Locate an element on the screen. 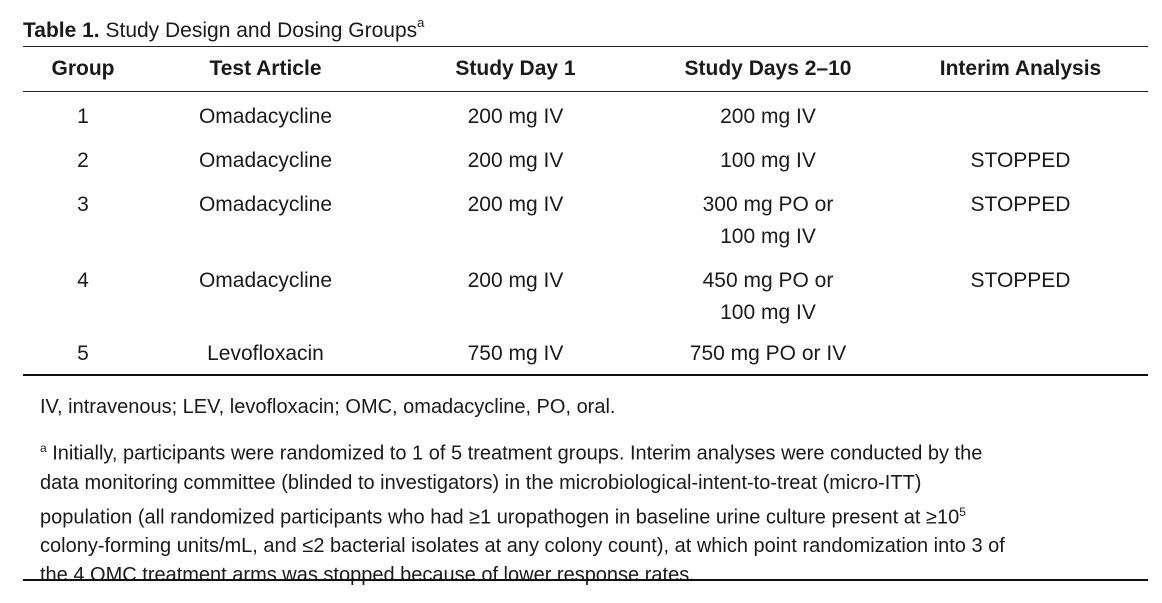 The height and width of the screenshot is (603, 1162). table-caption-title: Study Design and Dosing Groups is located at coordinates (261, 30).